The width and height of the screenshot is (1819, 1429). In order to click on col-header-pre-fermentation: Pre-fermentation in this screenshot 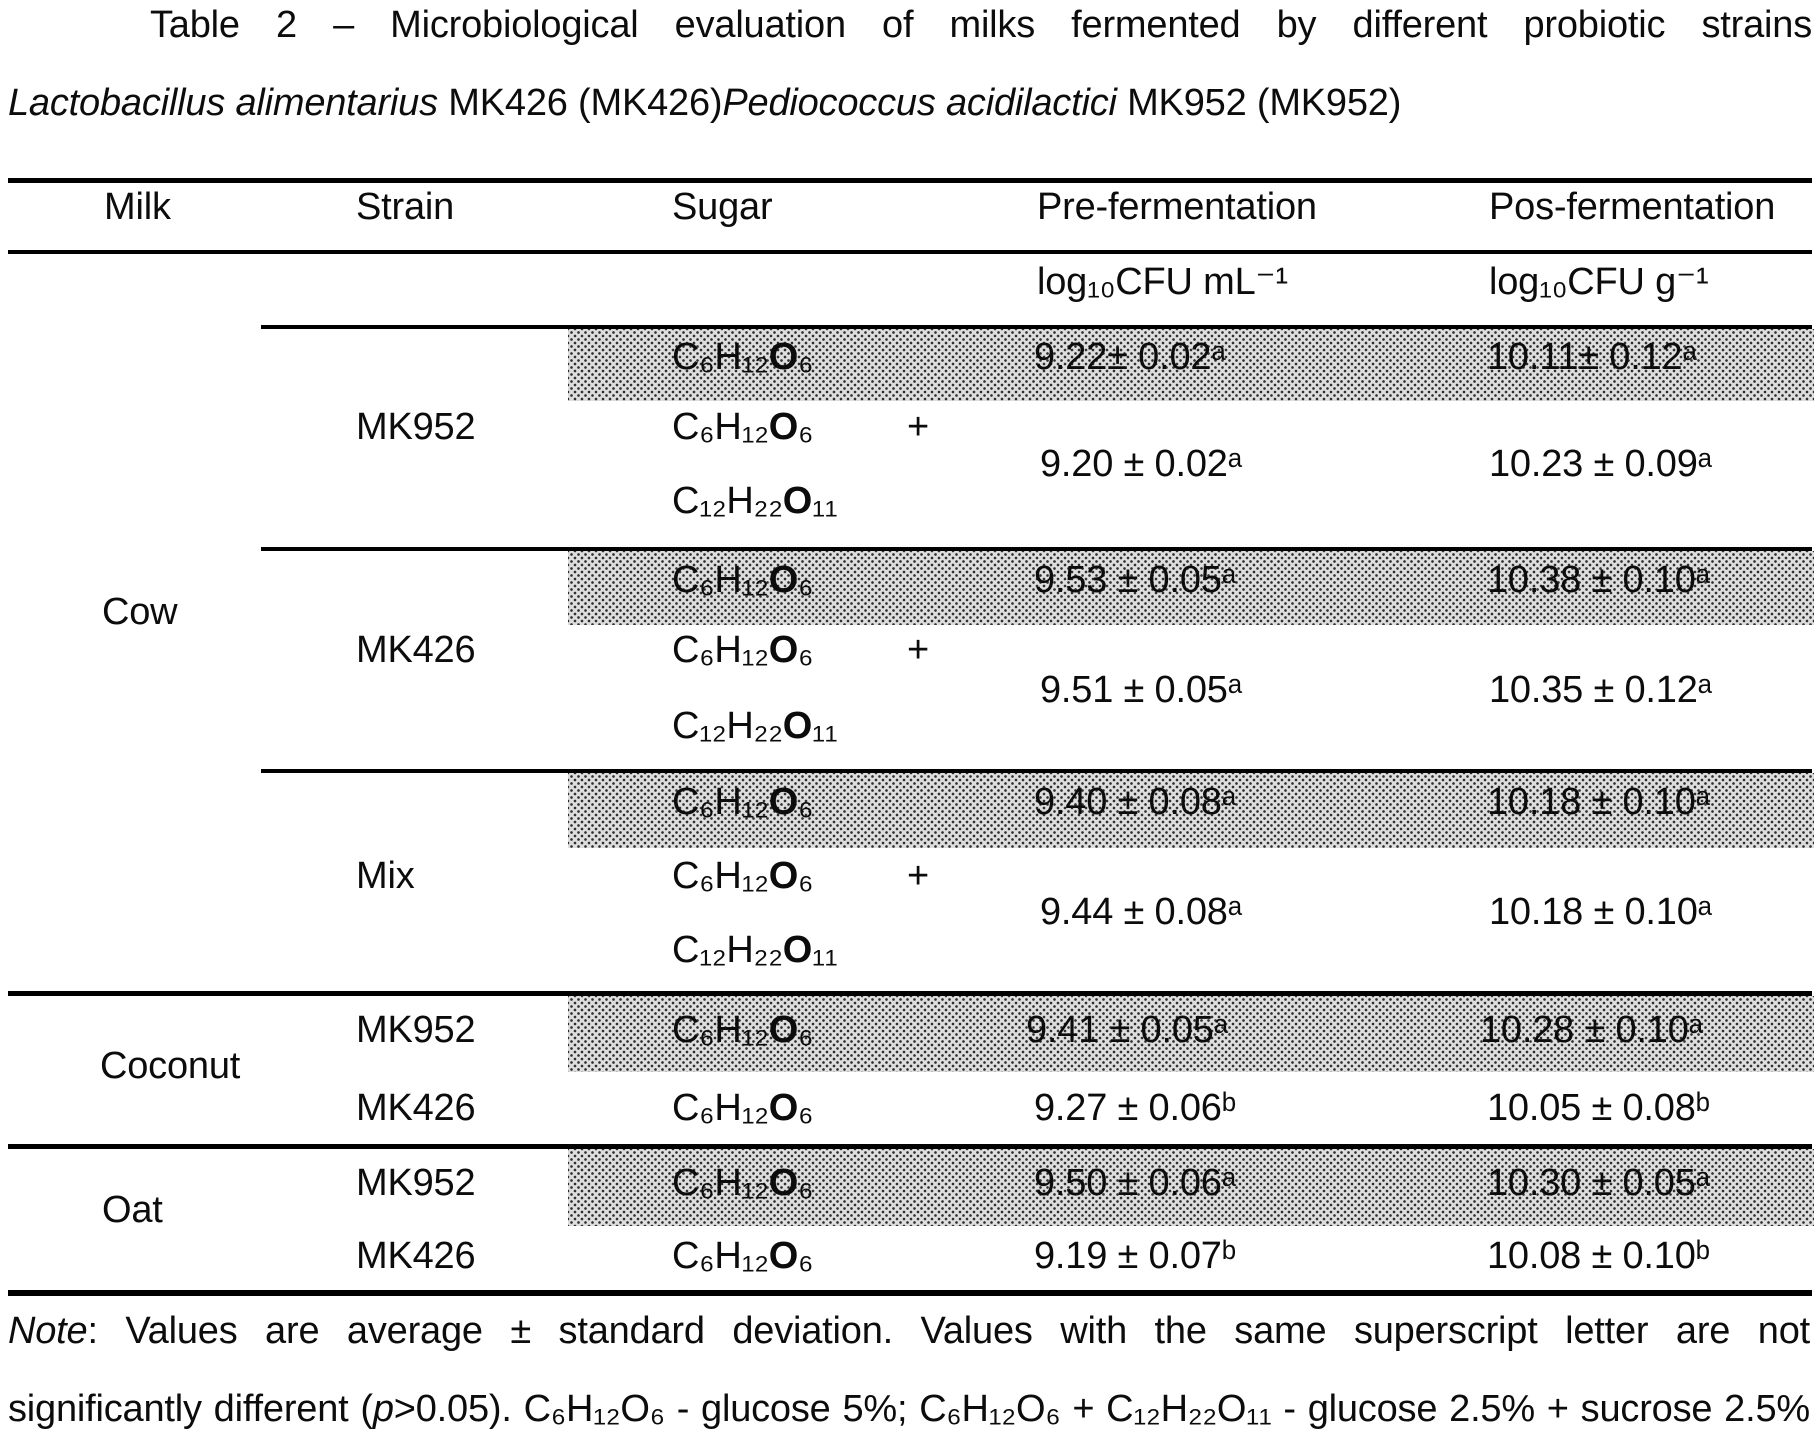, I will do `click(1177, 207)`.